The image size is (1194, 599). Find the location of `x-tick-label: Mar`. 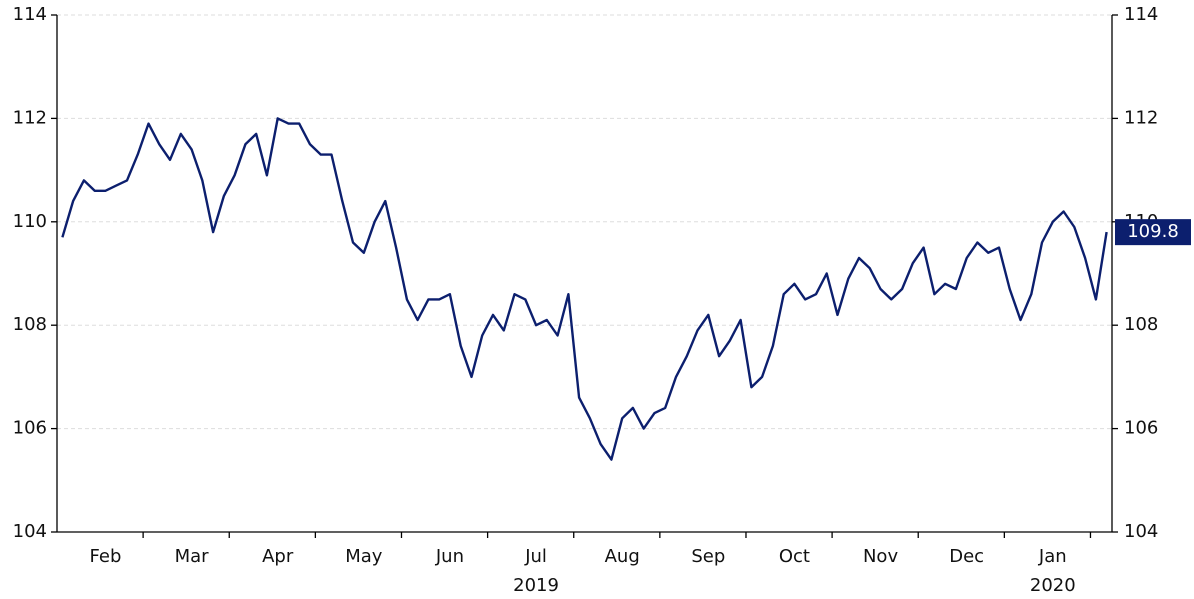

x-tick-label: Mar is located at coordinates (192, 556).